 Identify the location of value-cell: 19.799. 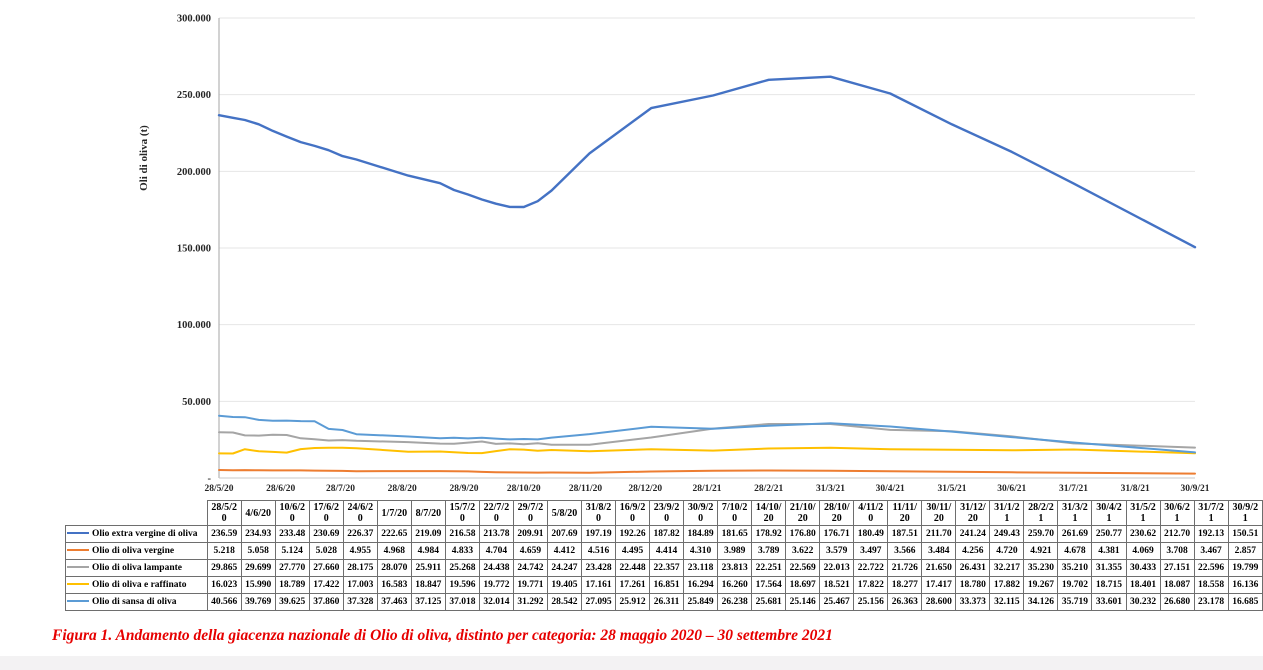
(1245, 568).